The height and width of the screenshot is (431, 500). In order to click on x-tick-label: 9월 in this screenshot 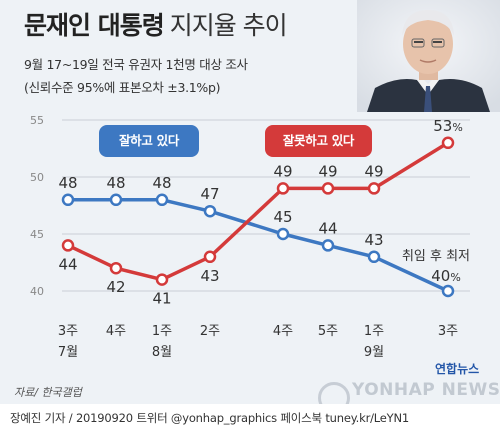, I will do `click(374, 352)`.